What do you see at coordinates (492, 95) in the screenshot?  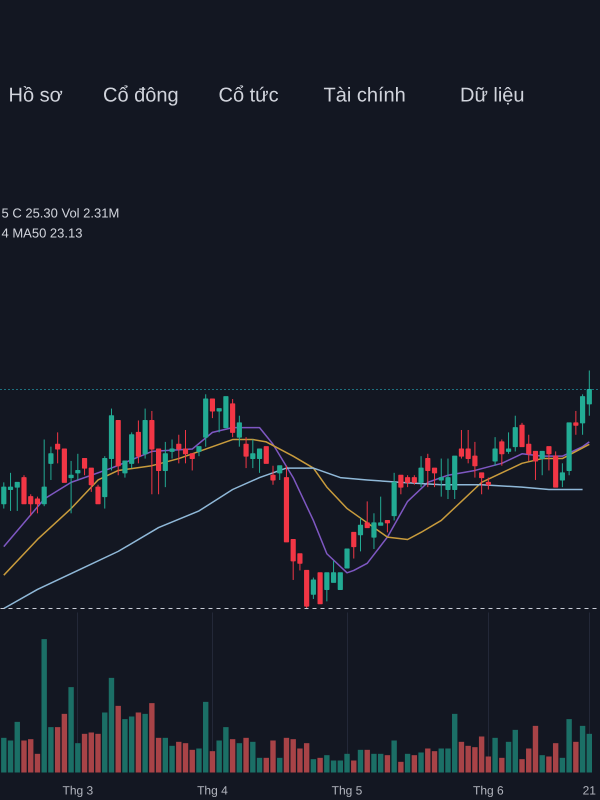 I see `text: Dữ liệu` at bounding box center [492, 95].